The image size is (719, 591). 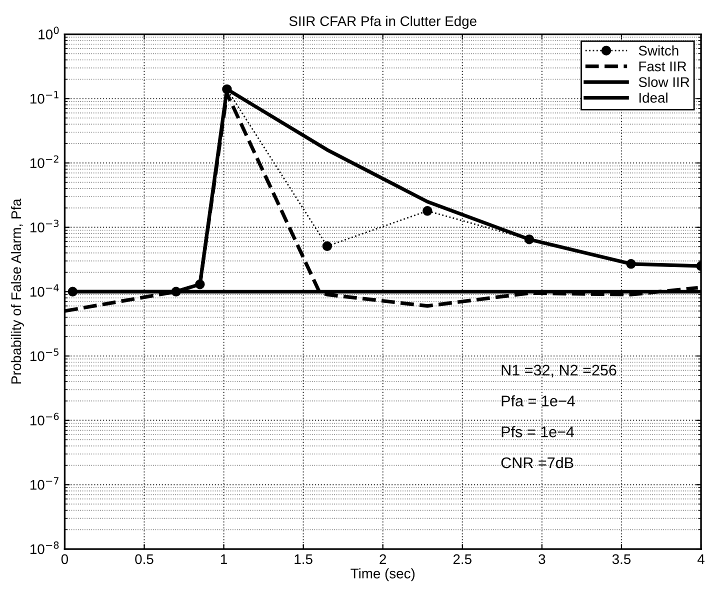 I want to click on x-tick-label: 2, so click(x=383, y=559).